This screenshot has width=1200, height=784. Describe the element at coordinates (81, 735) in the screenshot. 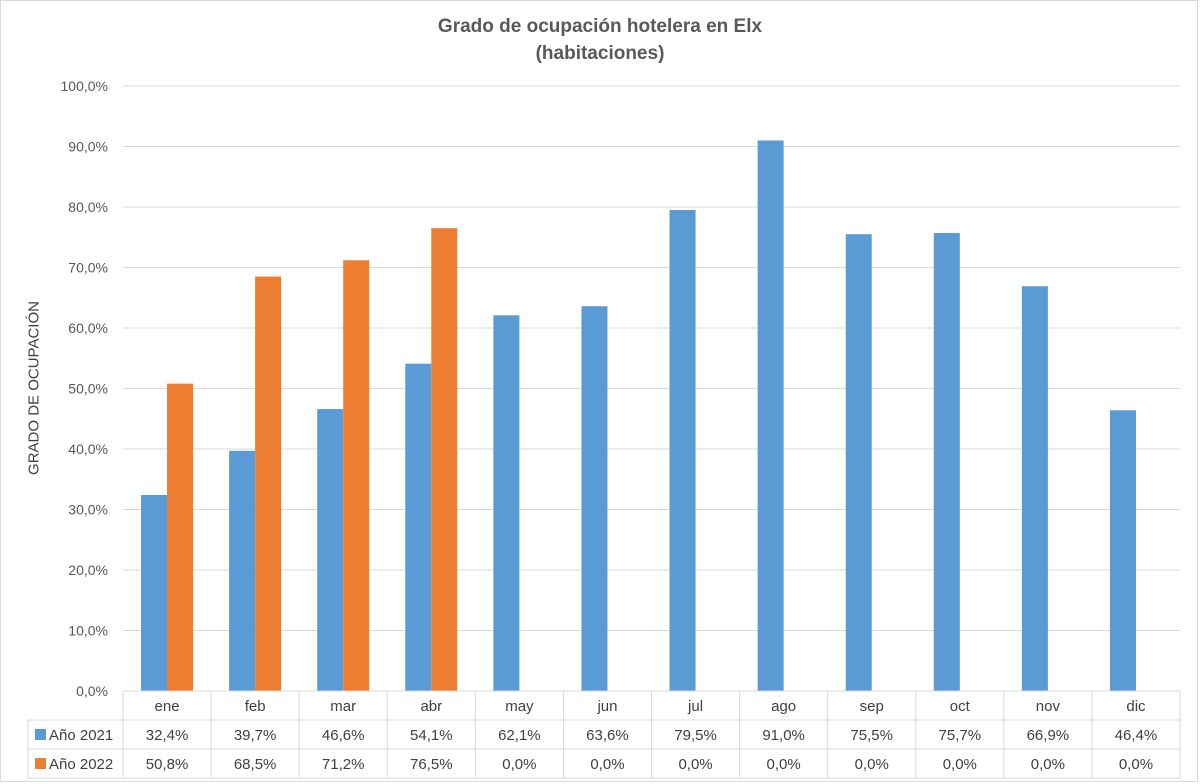

I see `legend-label: Año 2021` at that location.